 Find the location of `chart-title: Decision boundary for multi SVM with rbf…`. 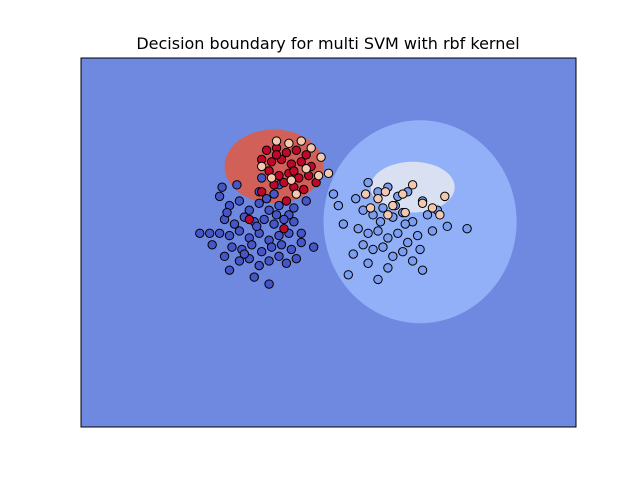

chart-title: Decision boundary for multi SVM with rbf… is located at coordinates (327, 43).